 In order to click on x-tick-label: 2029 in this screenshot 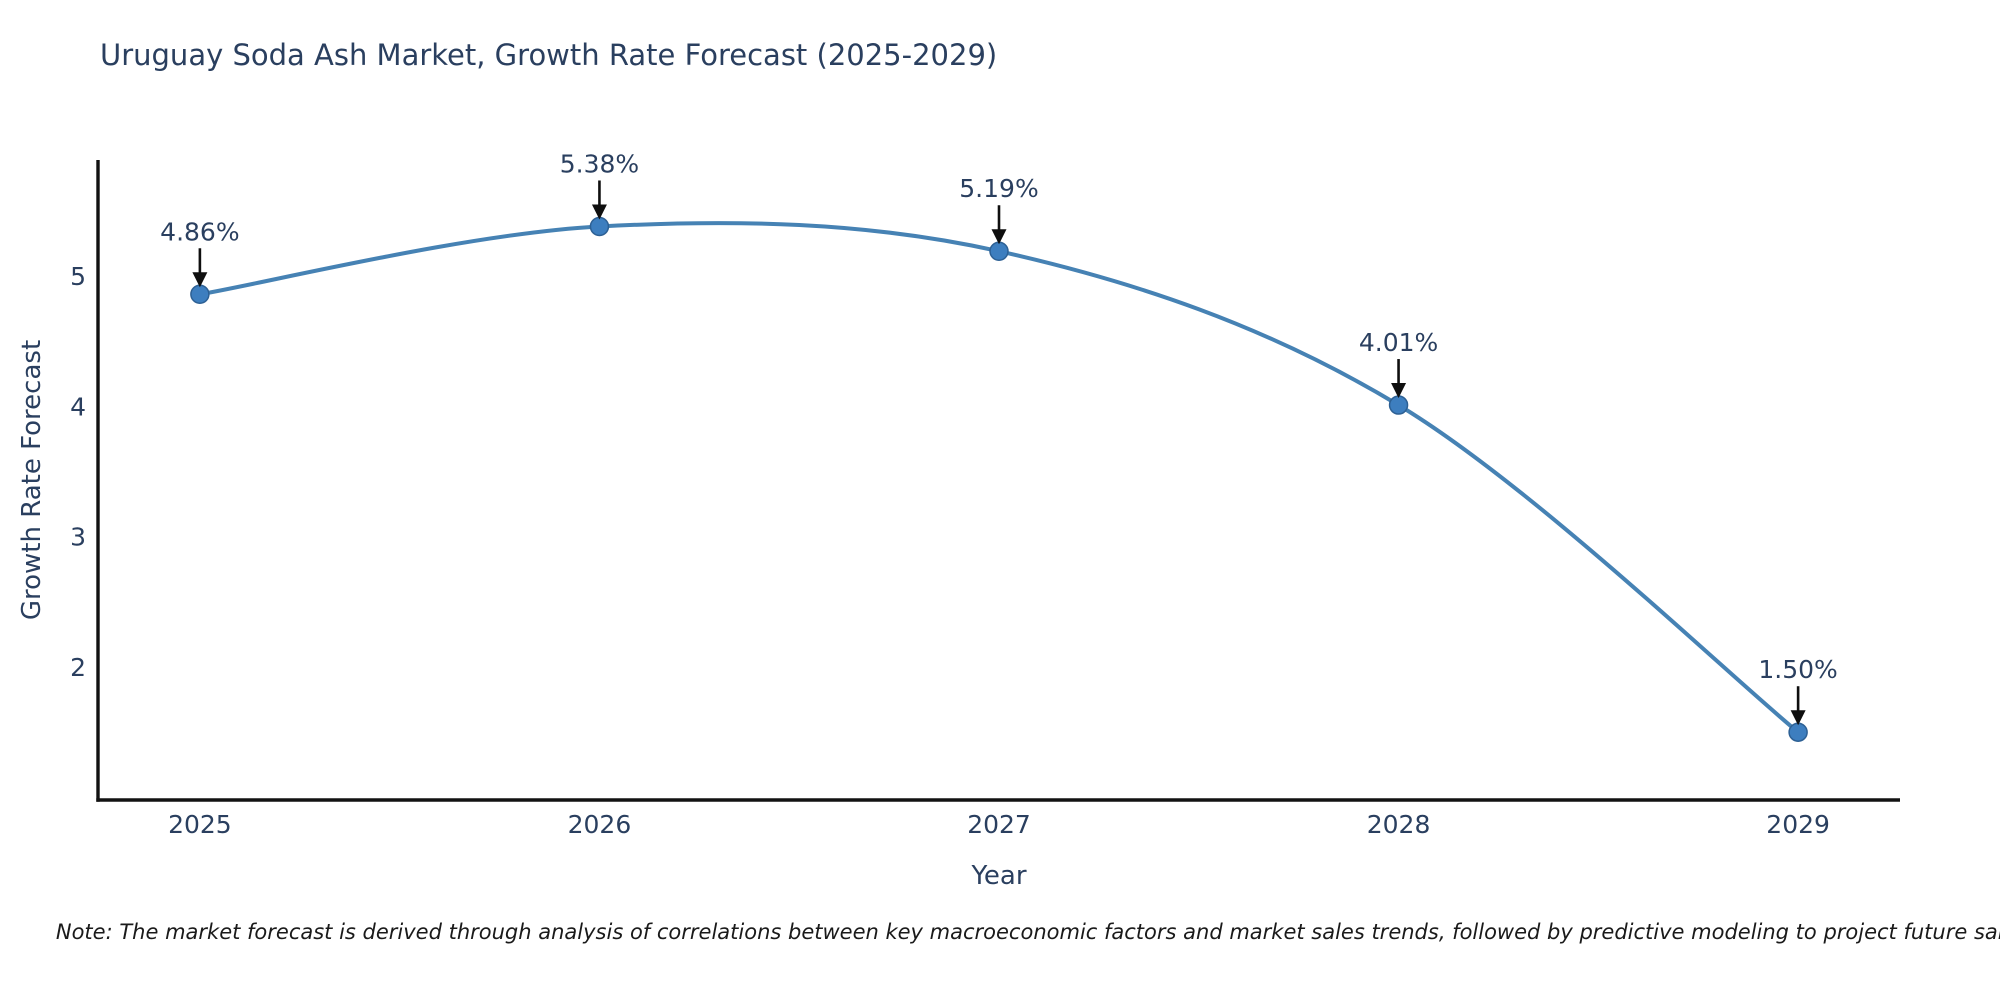, I will do `click(1798, 824)`.